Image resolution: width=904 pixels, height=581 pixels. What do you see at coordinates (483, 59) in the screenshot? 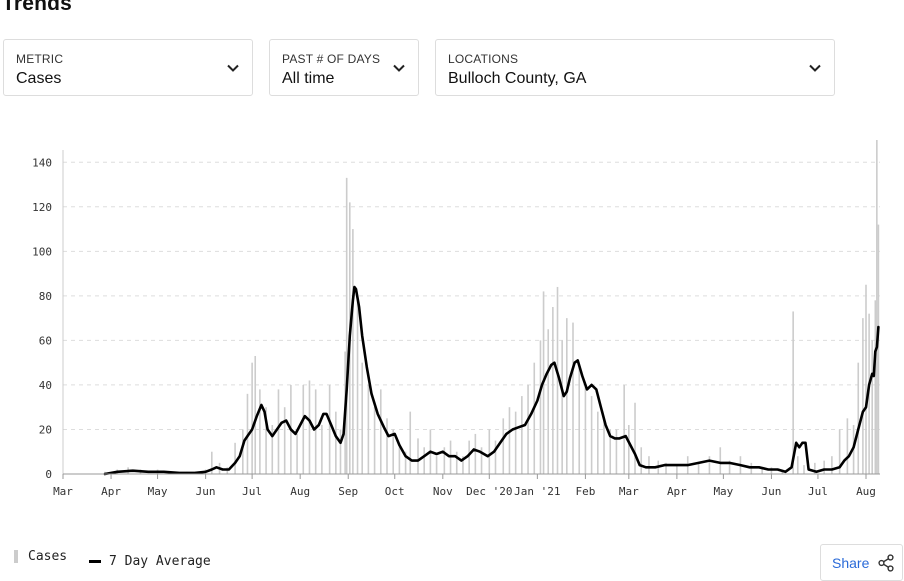
I see `locations-label: LOCATIONS` at bounding box center [483, 59].